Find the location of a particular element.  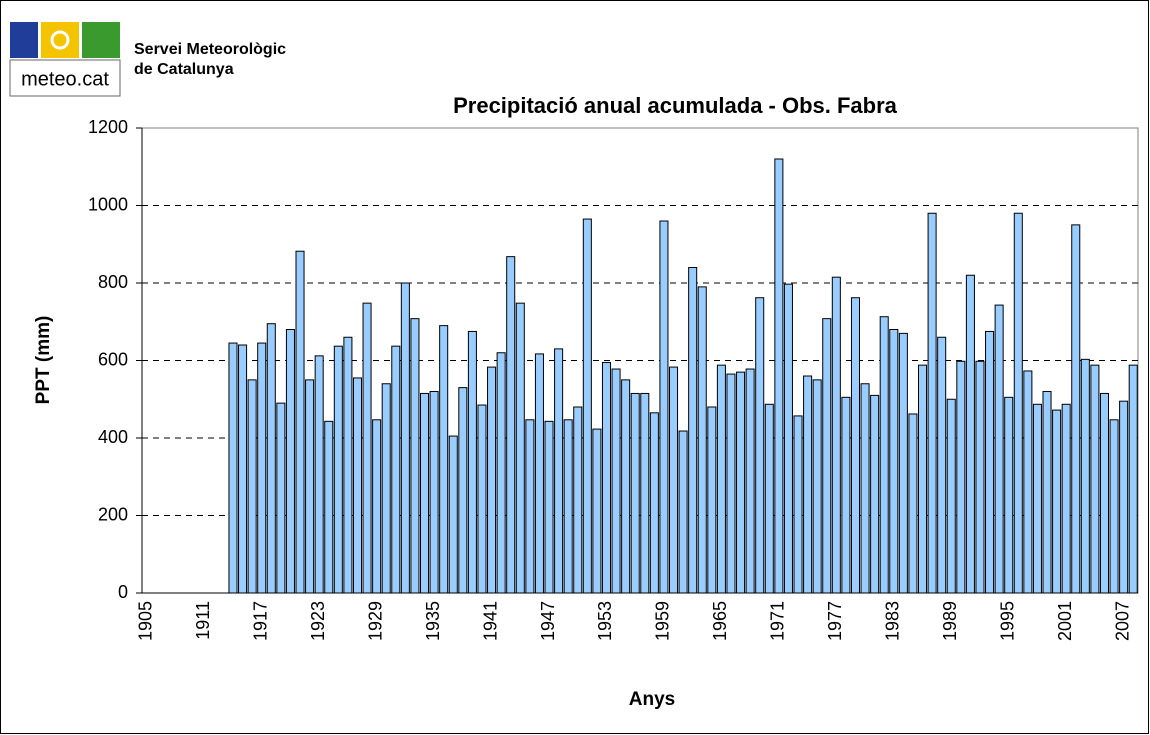

x-tick-label: 1989 is located at coordinates (950, 621).